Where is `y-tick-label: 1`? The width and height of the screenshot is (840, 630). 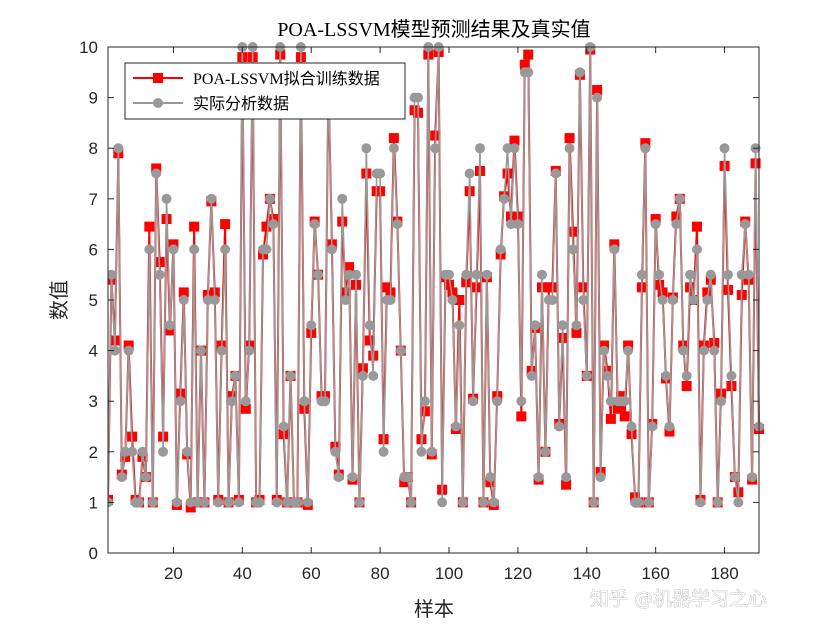 y-tick-label: 1 is located at coordinates (93, 502).